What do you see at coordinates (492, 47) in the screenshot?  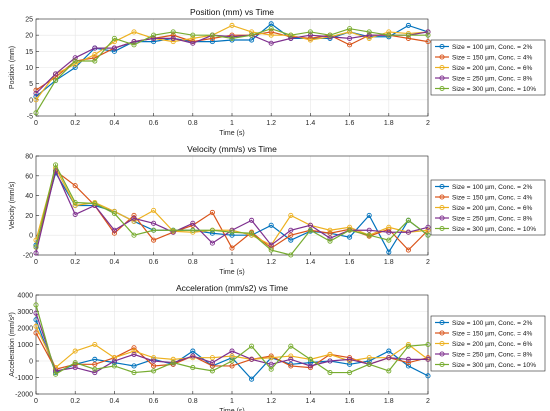 I see `legend-label: Size = 100 µm, Conc. = 2%` at bounding box center [492, 47].